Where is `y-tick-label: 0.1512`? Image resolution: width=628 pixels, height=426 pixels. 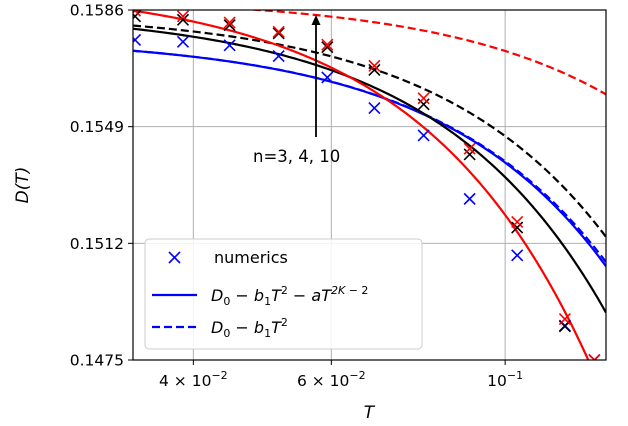
y-tick-label: 0.1512 is located at coordinates (97, 244).